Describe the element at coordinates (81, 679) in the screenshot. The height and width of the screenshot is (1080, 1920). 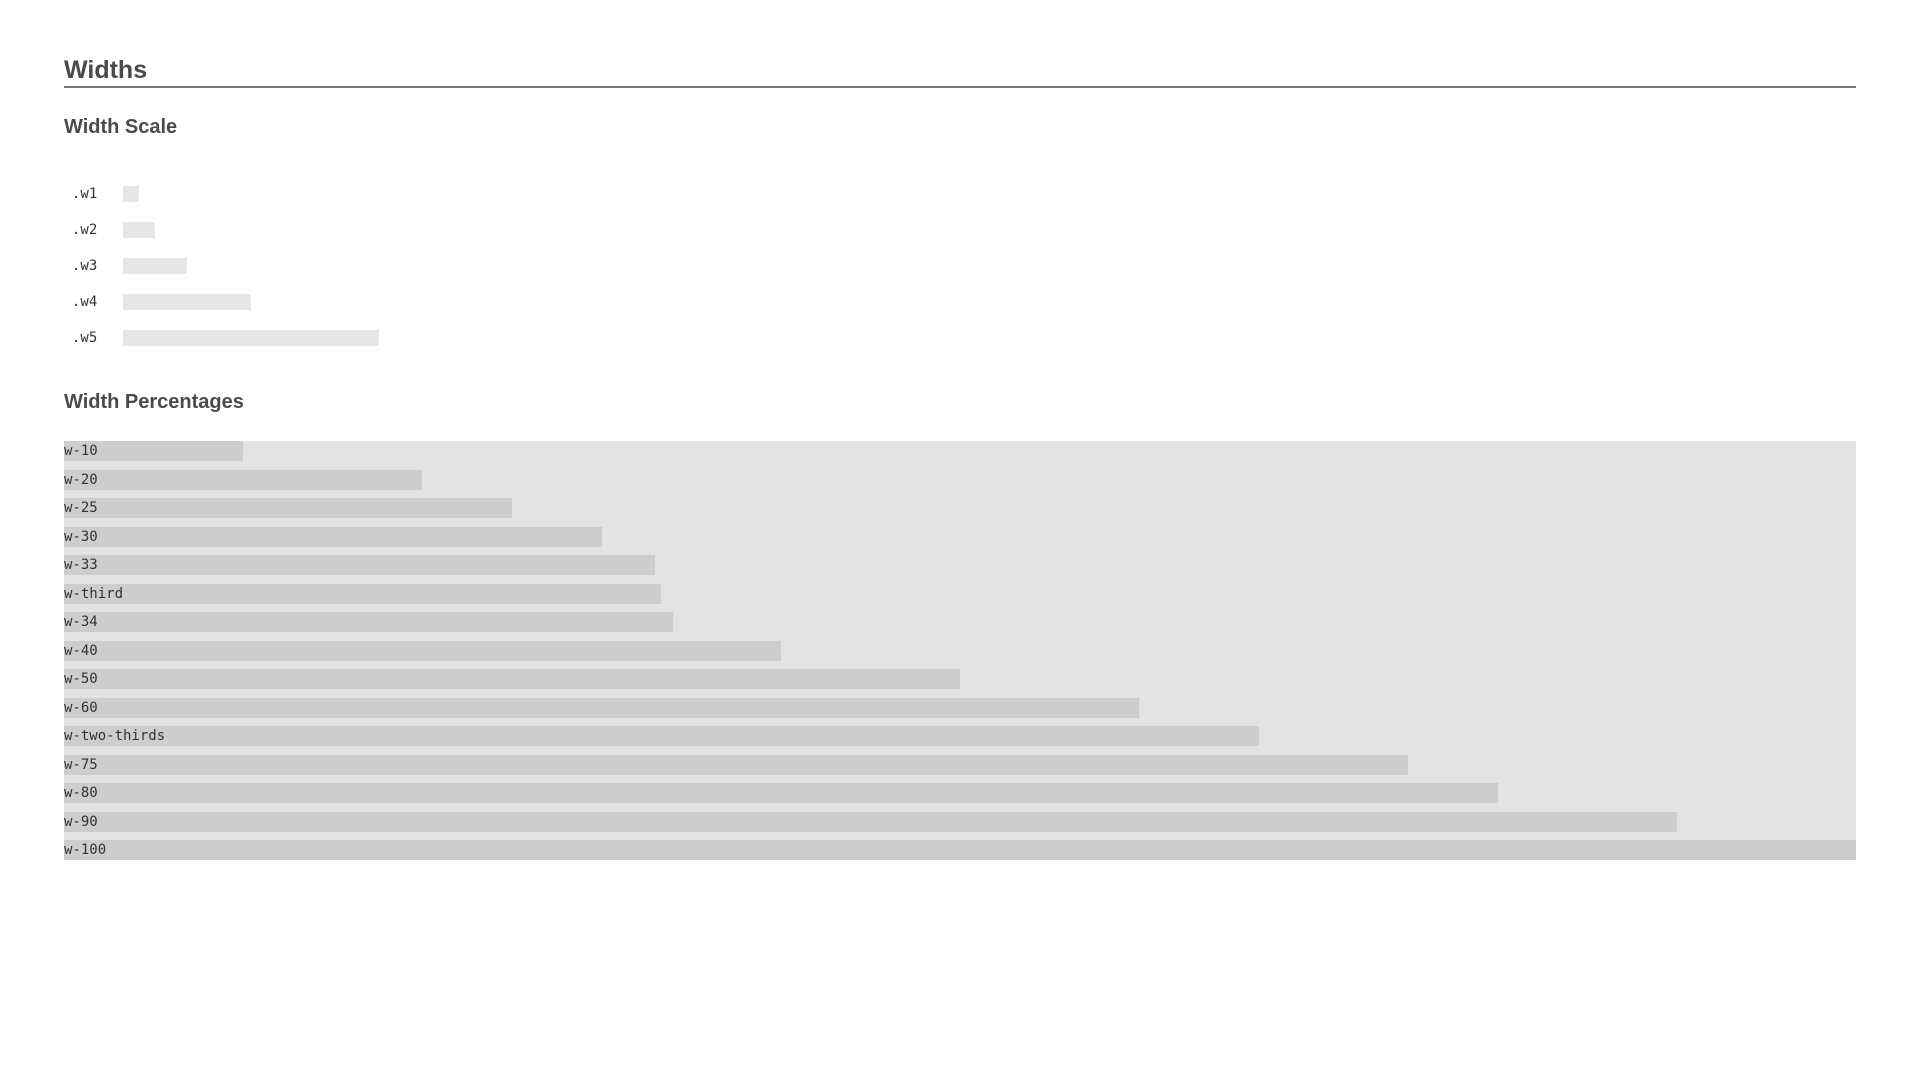
I see `width-label: w-50` at that location.